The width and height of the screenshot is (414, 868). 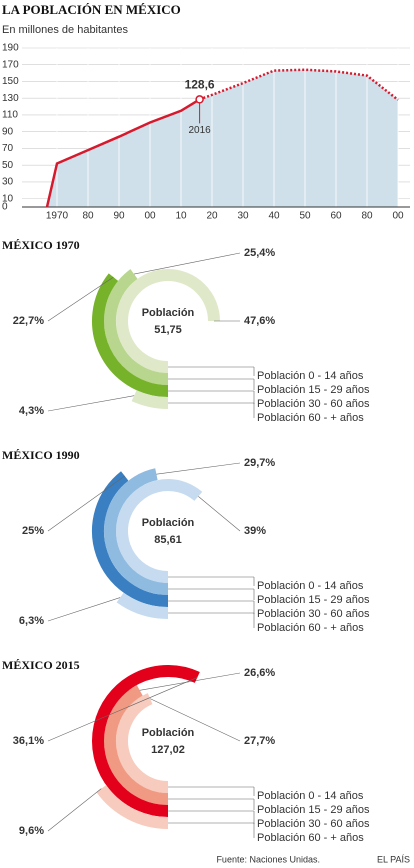 I want to click on x-tick-label: 60, so click(x=336, y=216).